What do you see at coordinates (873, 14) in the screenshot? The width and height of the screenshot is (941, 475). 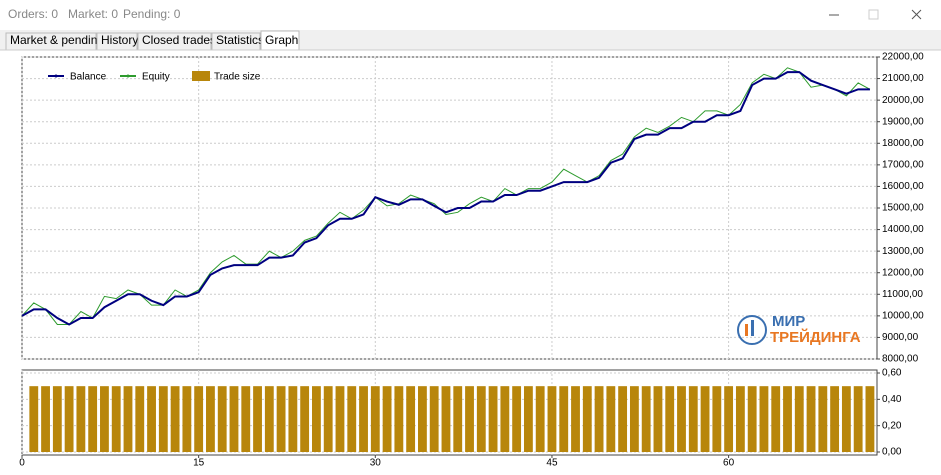 I see `maximize-button` at bounding box center [873, 14].